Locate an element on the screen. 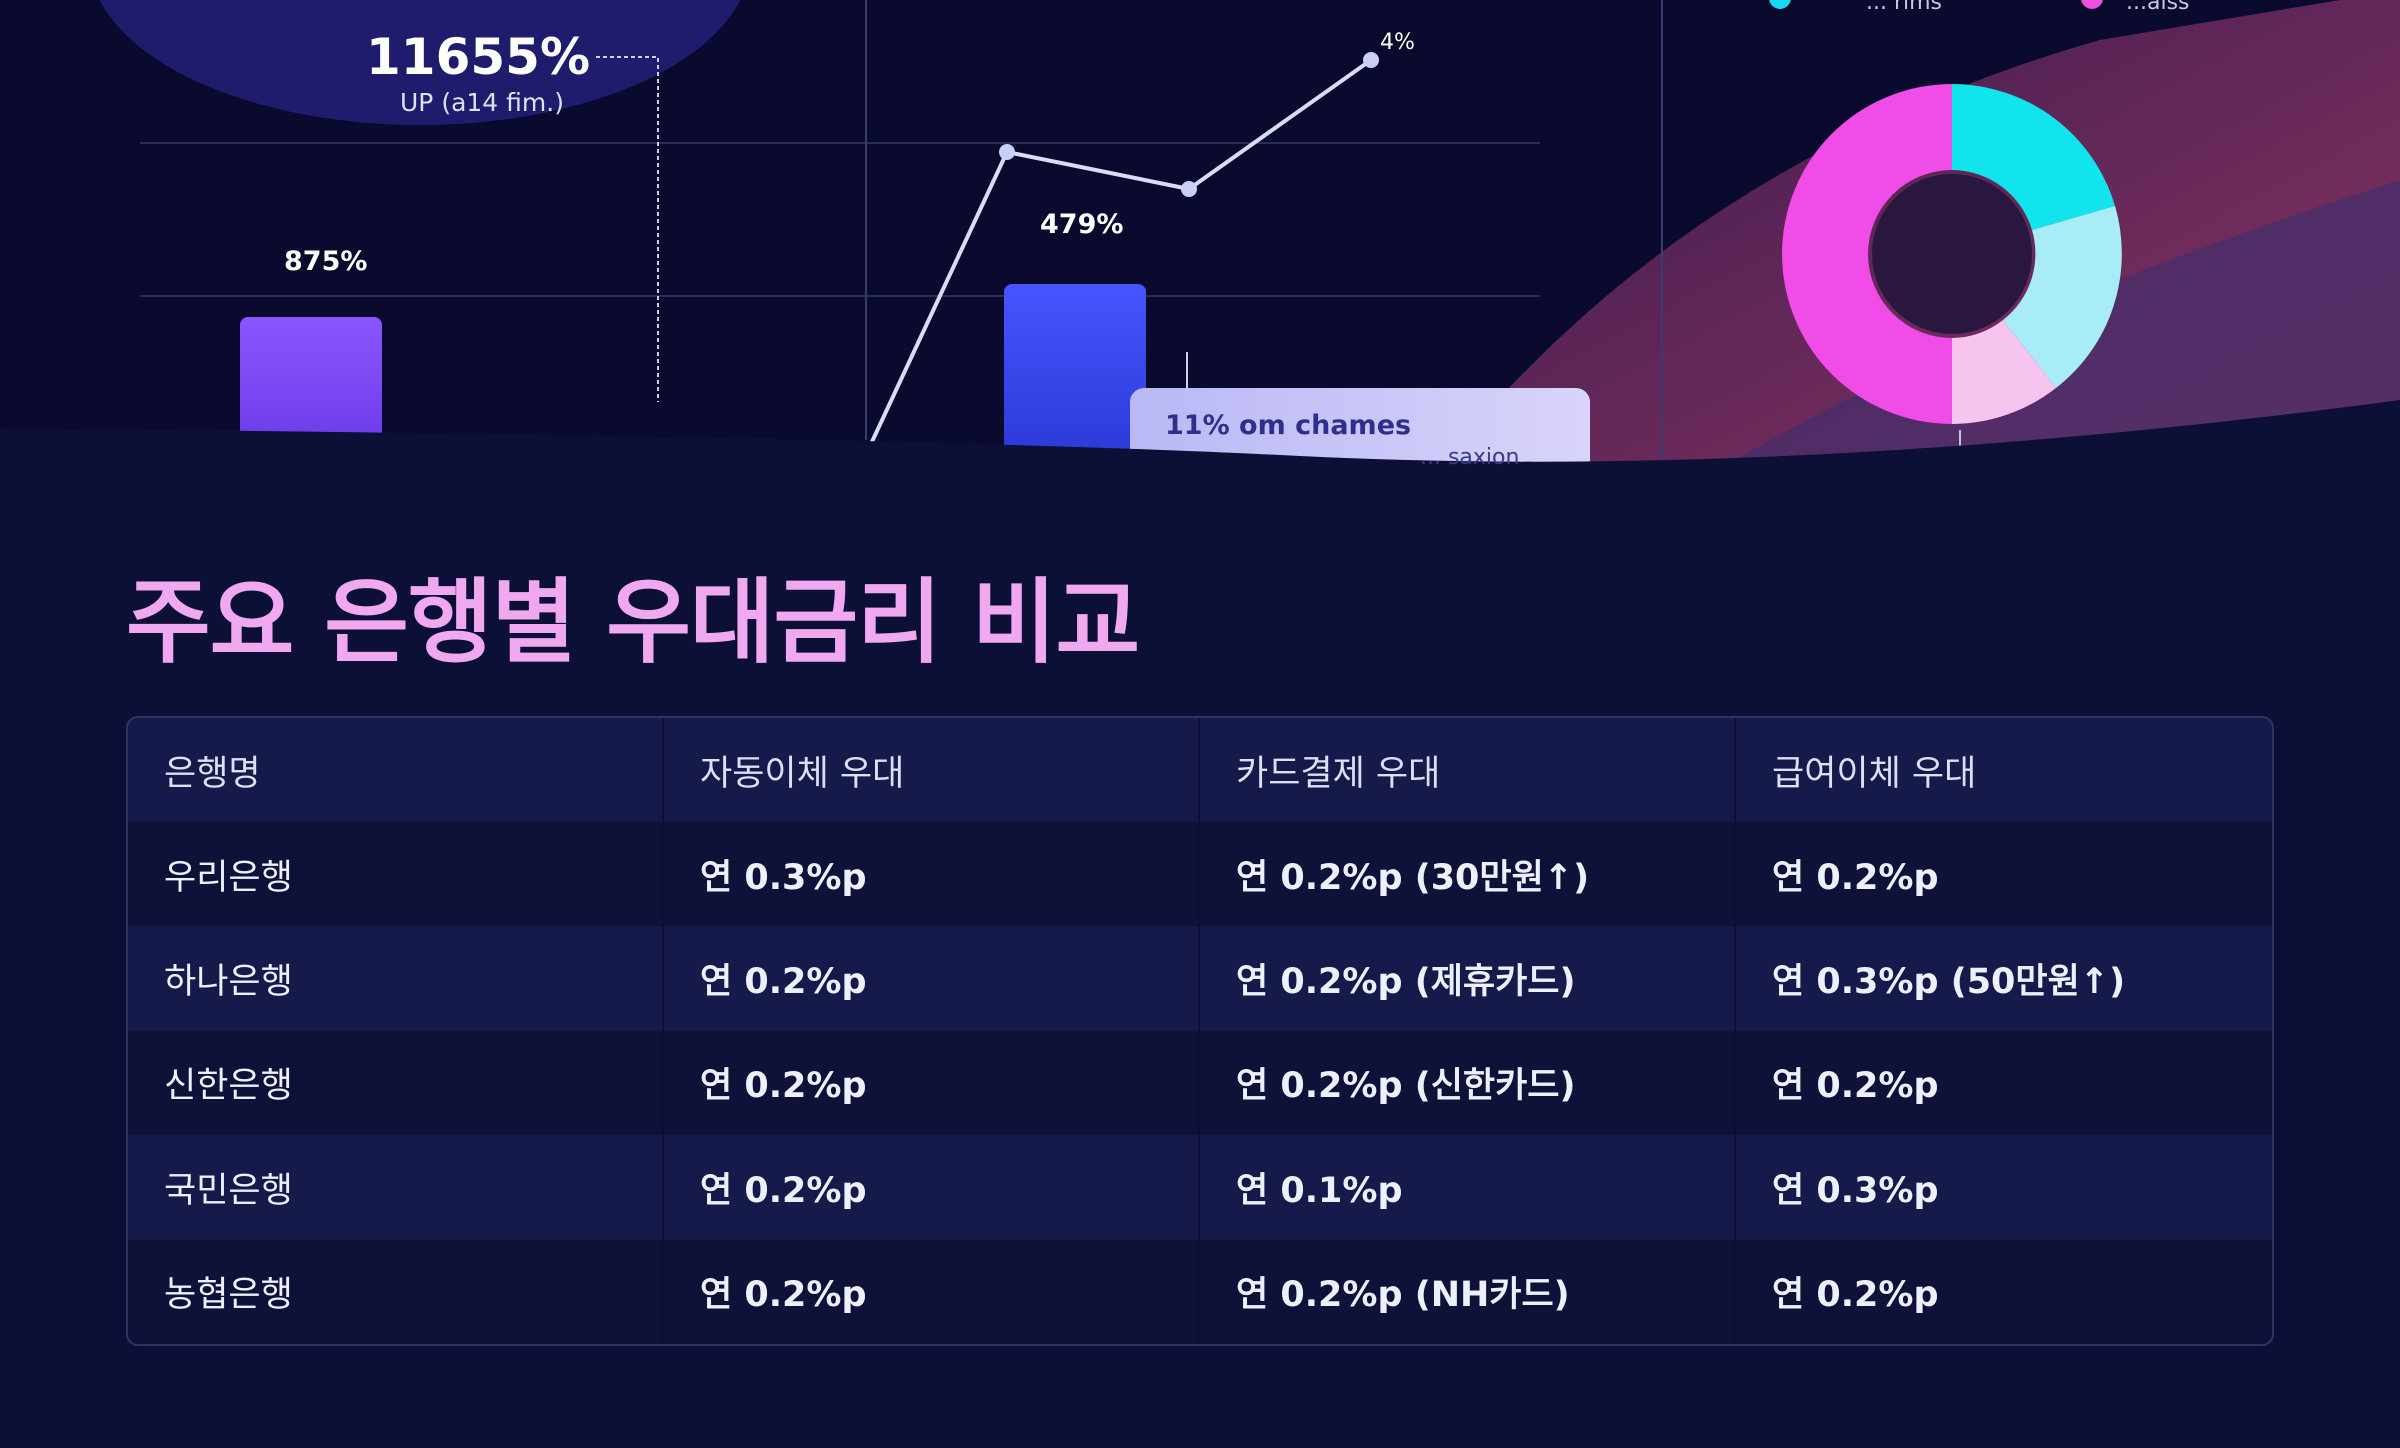 This screenshot has height=1448, width=2400. card-line2: ... saxion is located at coordinates (1470, 457).